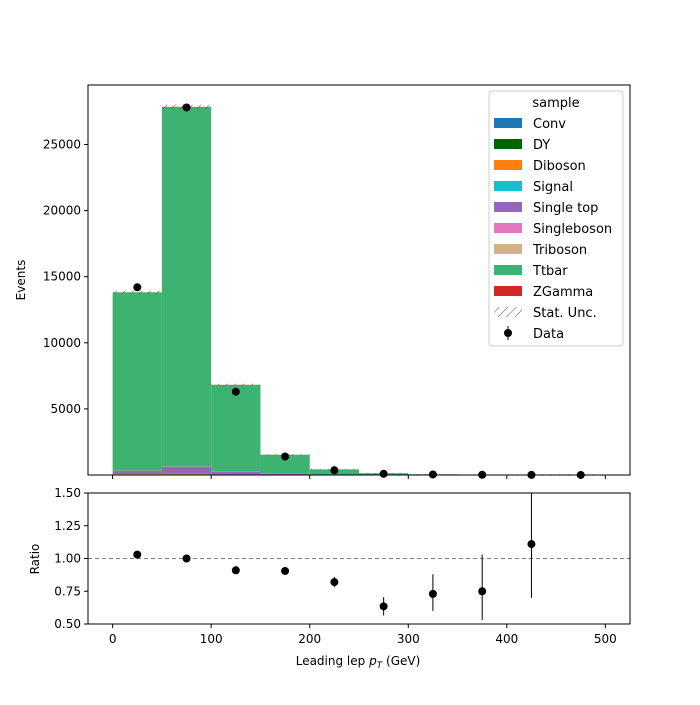 The height and width of the screenshot is (705, 700). I want to click on y-tick-label-main: 15000, so click(62, 277).